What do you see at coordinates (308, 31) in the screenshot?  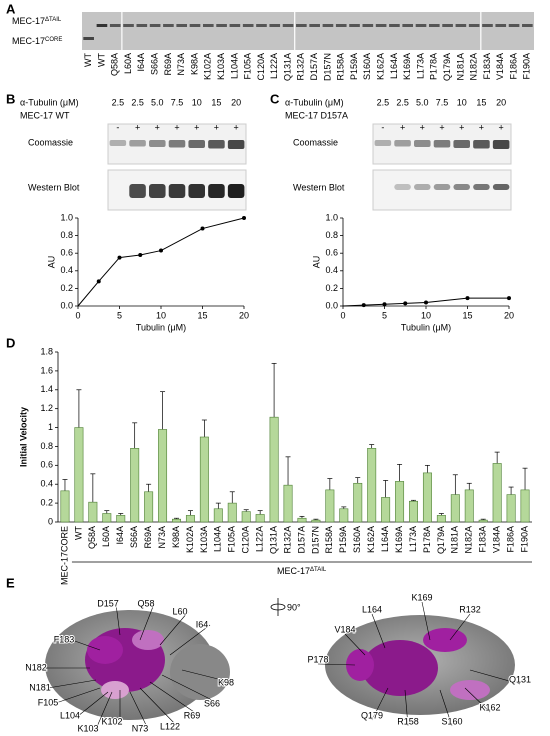 I see `gel` at bounding box center [308, 31].